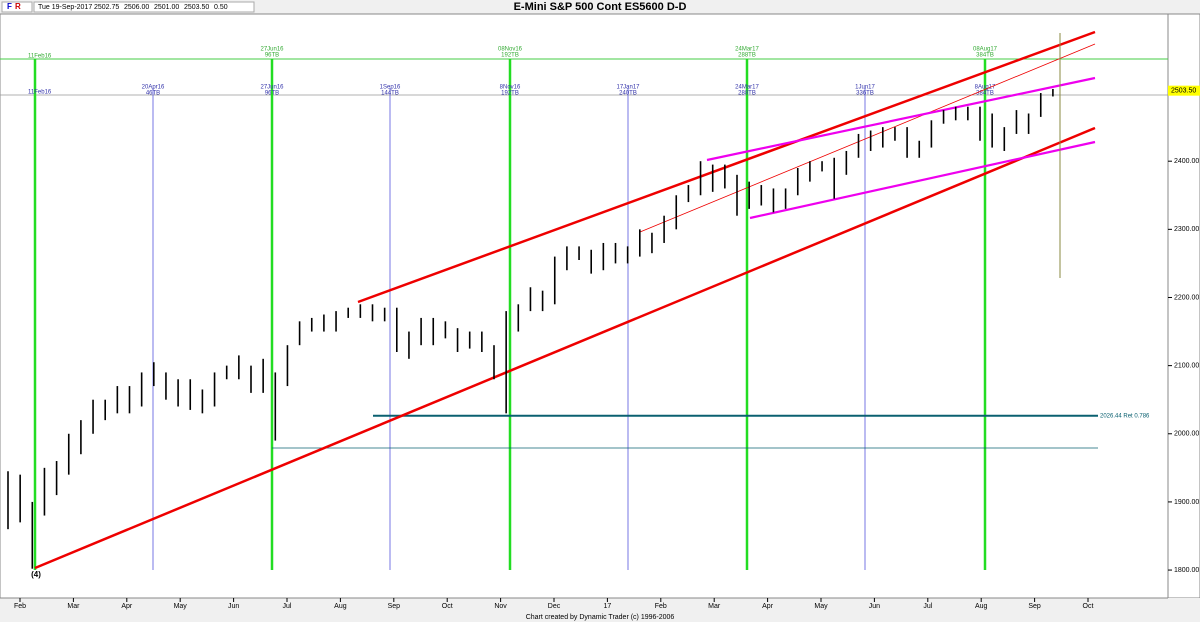  Describe the element at coordinates (628, 88) in the screenshot. I see `cycle-label: 17Jan17` at that location.